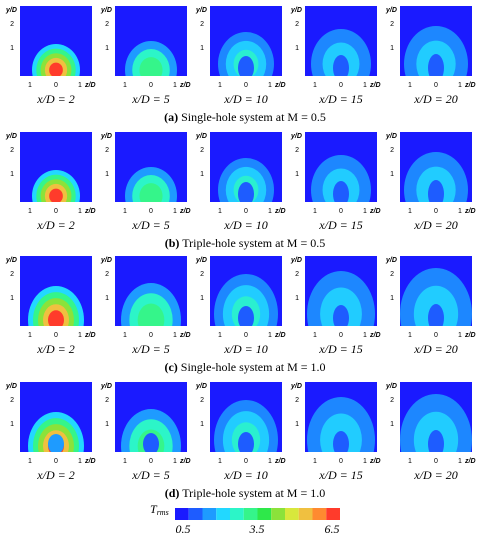 The width and height of the screenshot is (491, 550). I want to click on row-caption: (a) Single-hole system at M = 0.5, so click(245, 117).